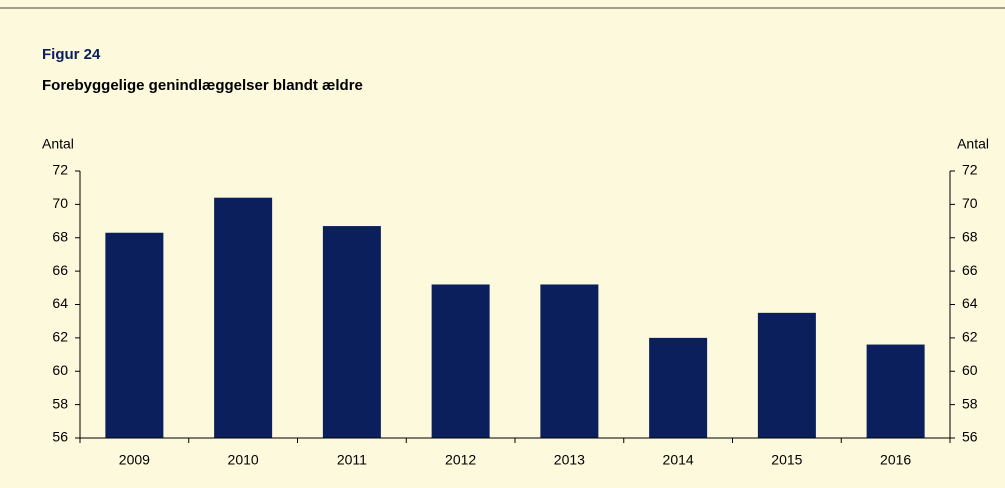 The image size is (1005, 488). Describe the element at coordinates (60, 337) in the screenshot. I see `y-tick-label: 62` at that location.